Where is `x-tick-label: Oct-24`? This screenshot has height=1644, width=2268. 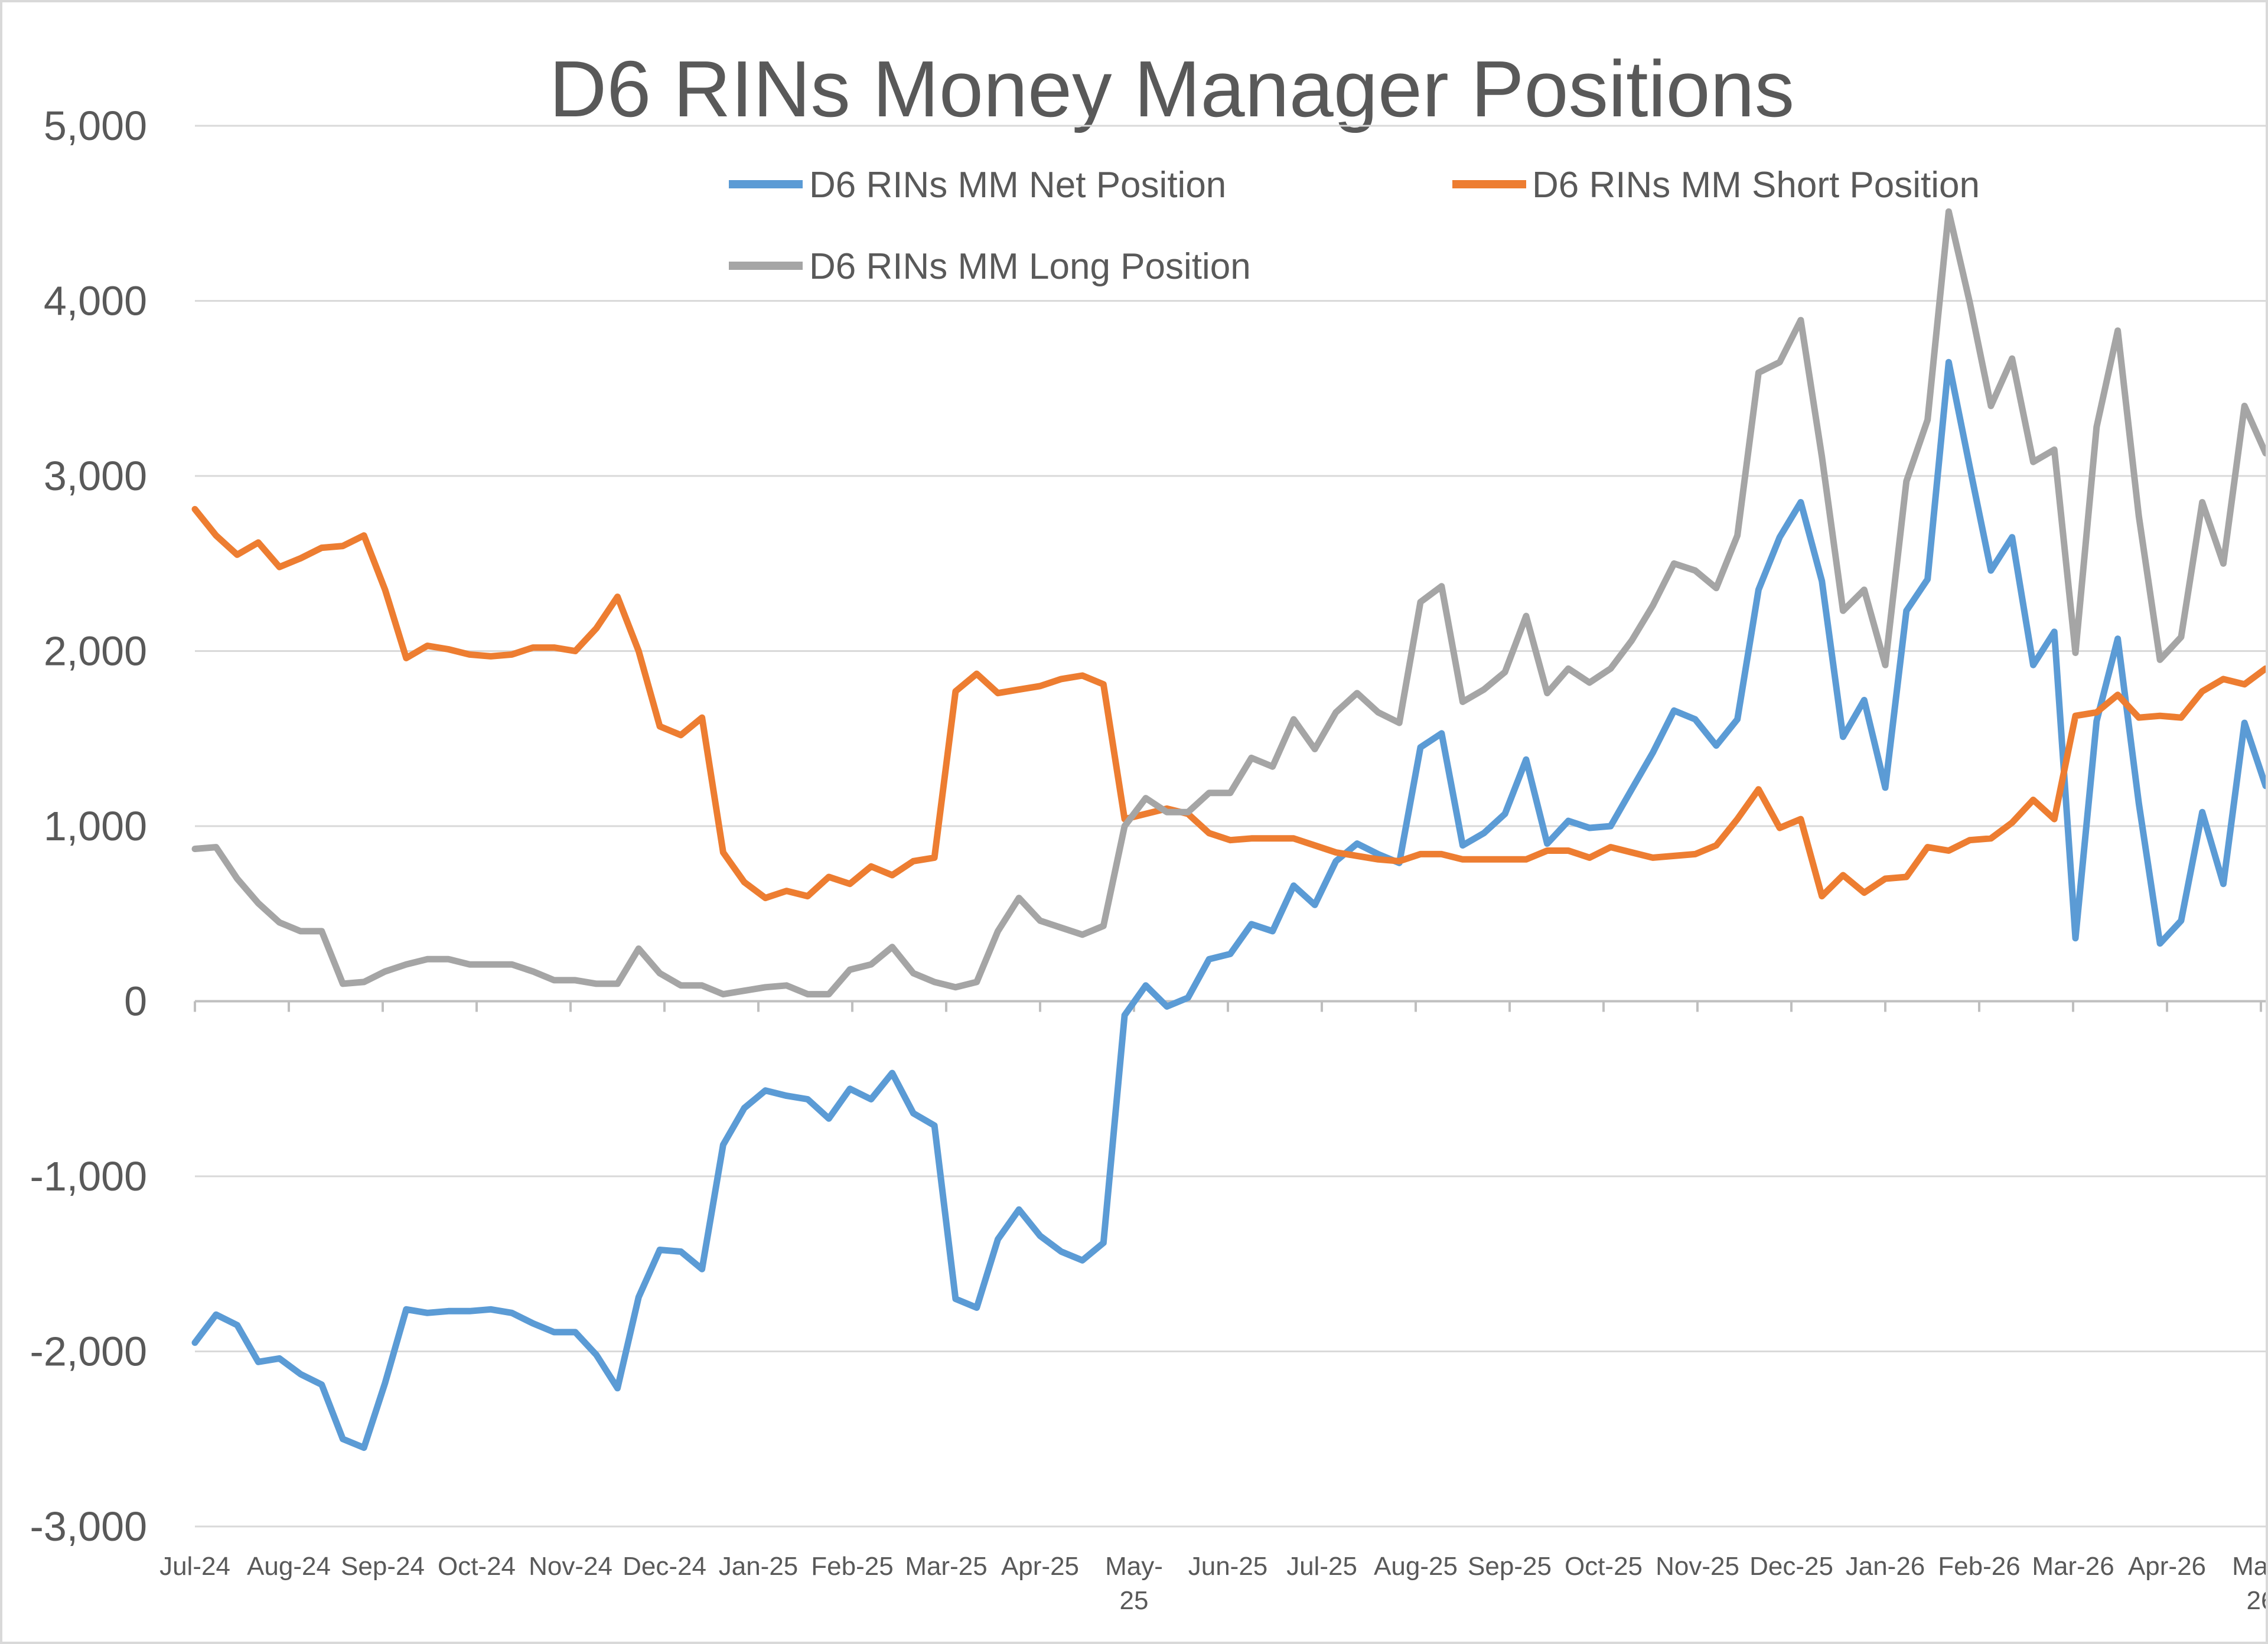 x-tick-label: Oct-24 is located at coordinates (477, 1567).